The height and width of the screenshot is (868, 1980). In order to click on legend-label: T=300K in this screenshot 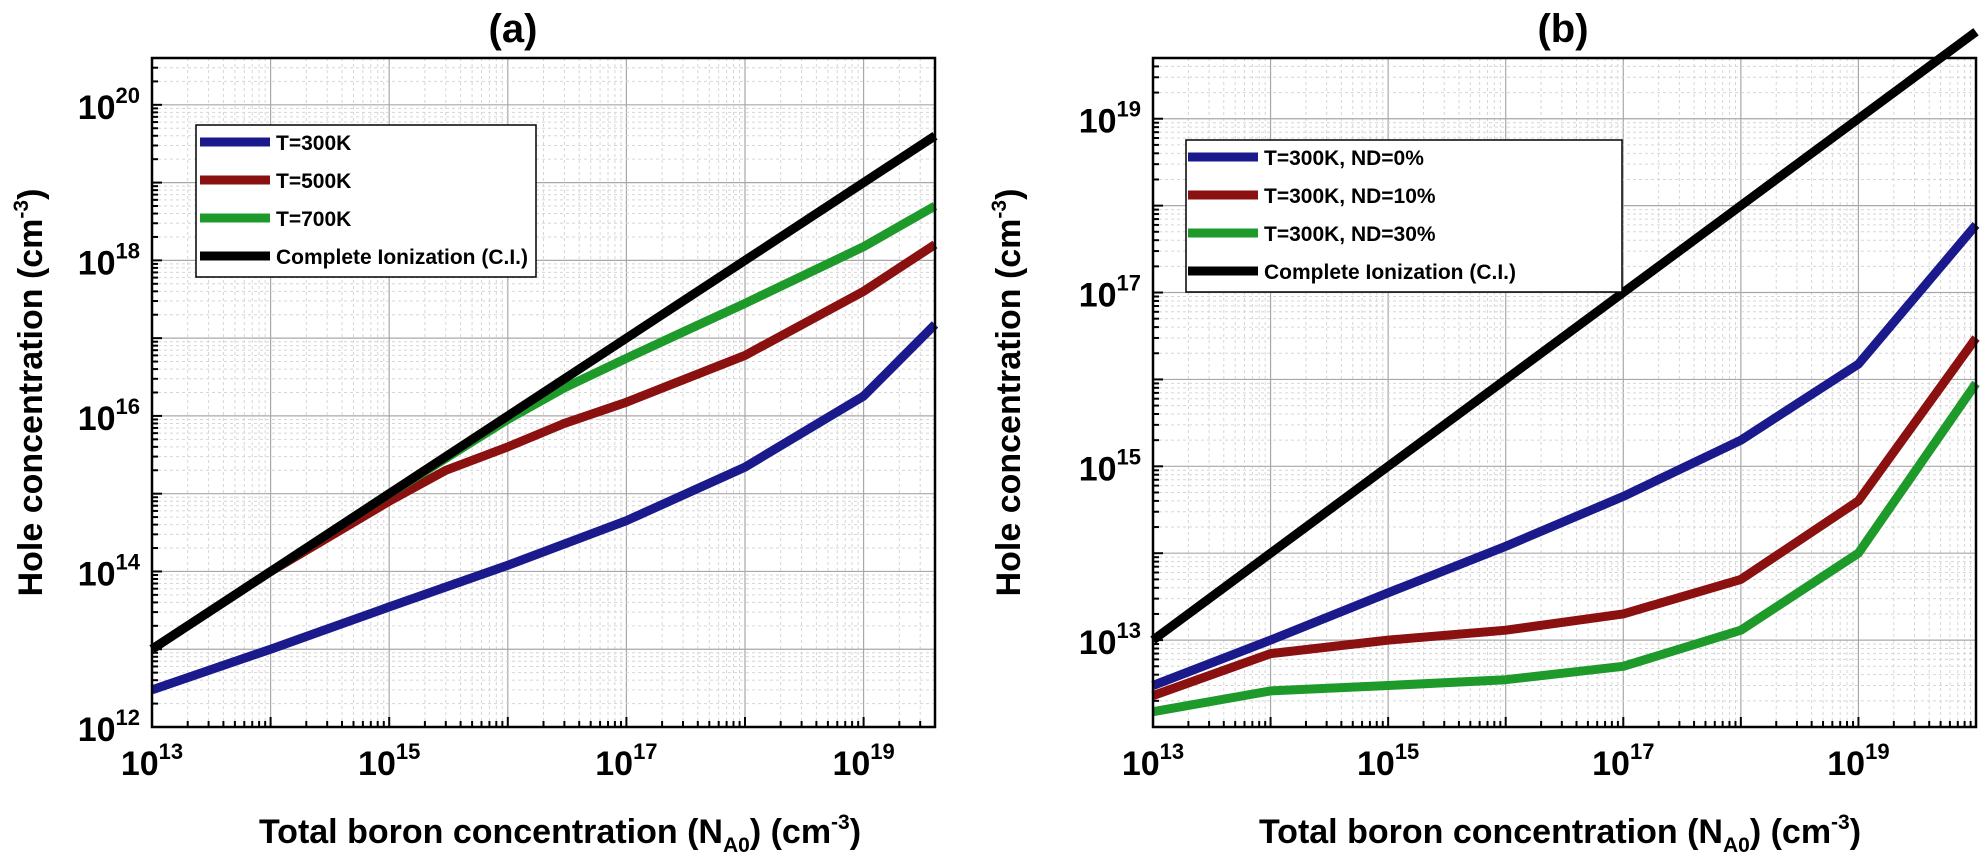, I will do `click(313, 143)`.